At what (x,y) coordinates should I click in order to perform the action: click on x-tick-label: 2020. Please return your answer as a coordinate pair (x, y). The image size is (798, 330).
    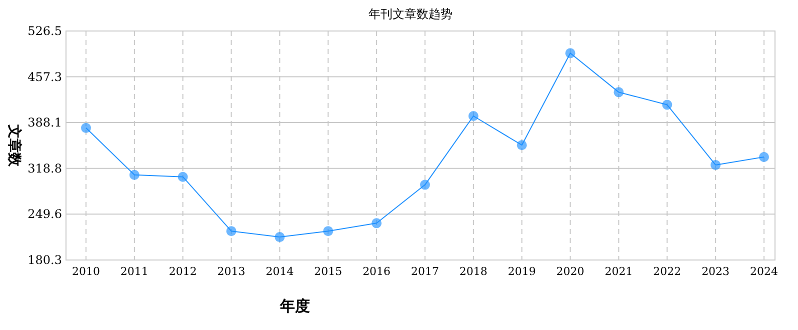
    Looking at the image, I should click on (570, 271).